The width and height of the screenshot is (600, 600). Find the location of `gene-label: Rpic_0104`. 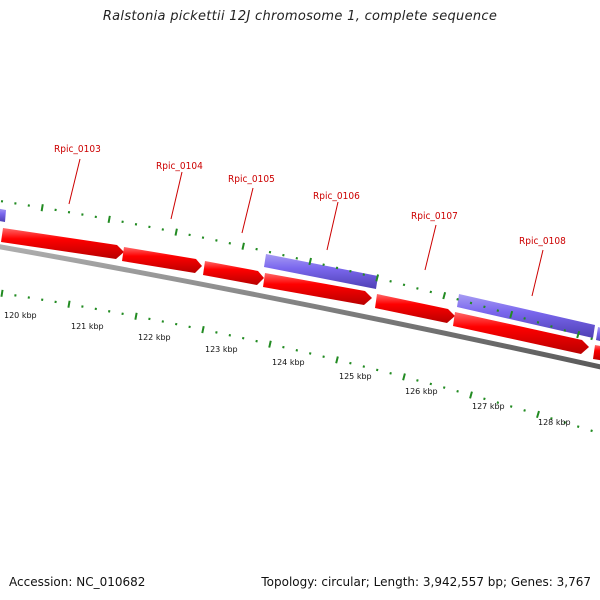

gene-label: Rpic_0104 is located at coordinates (179, 166).